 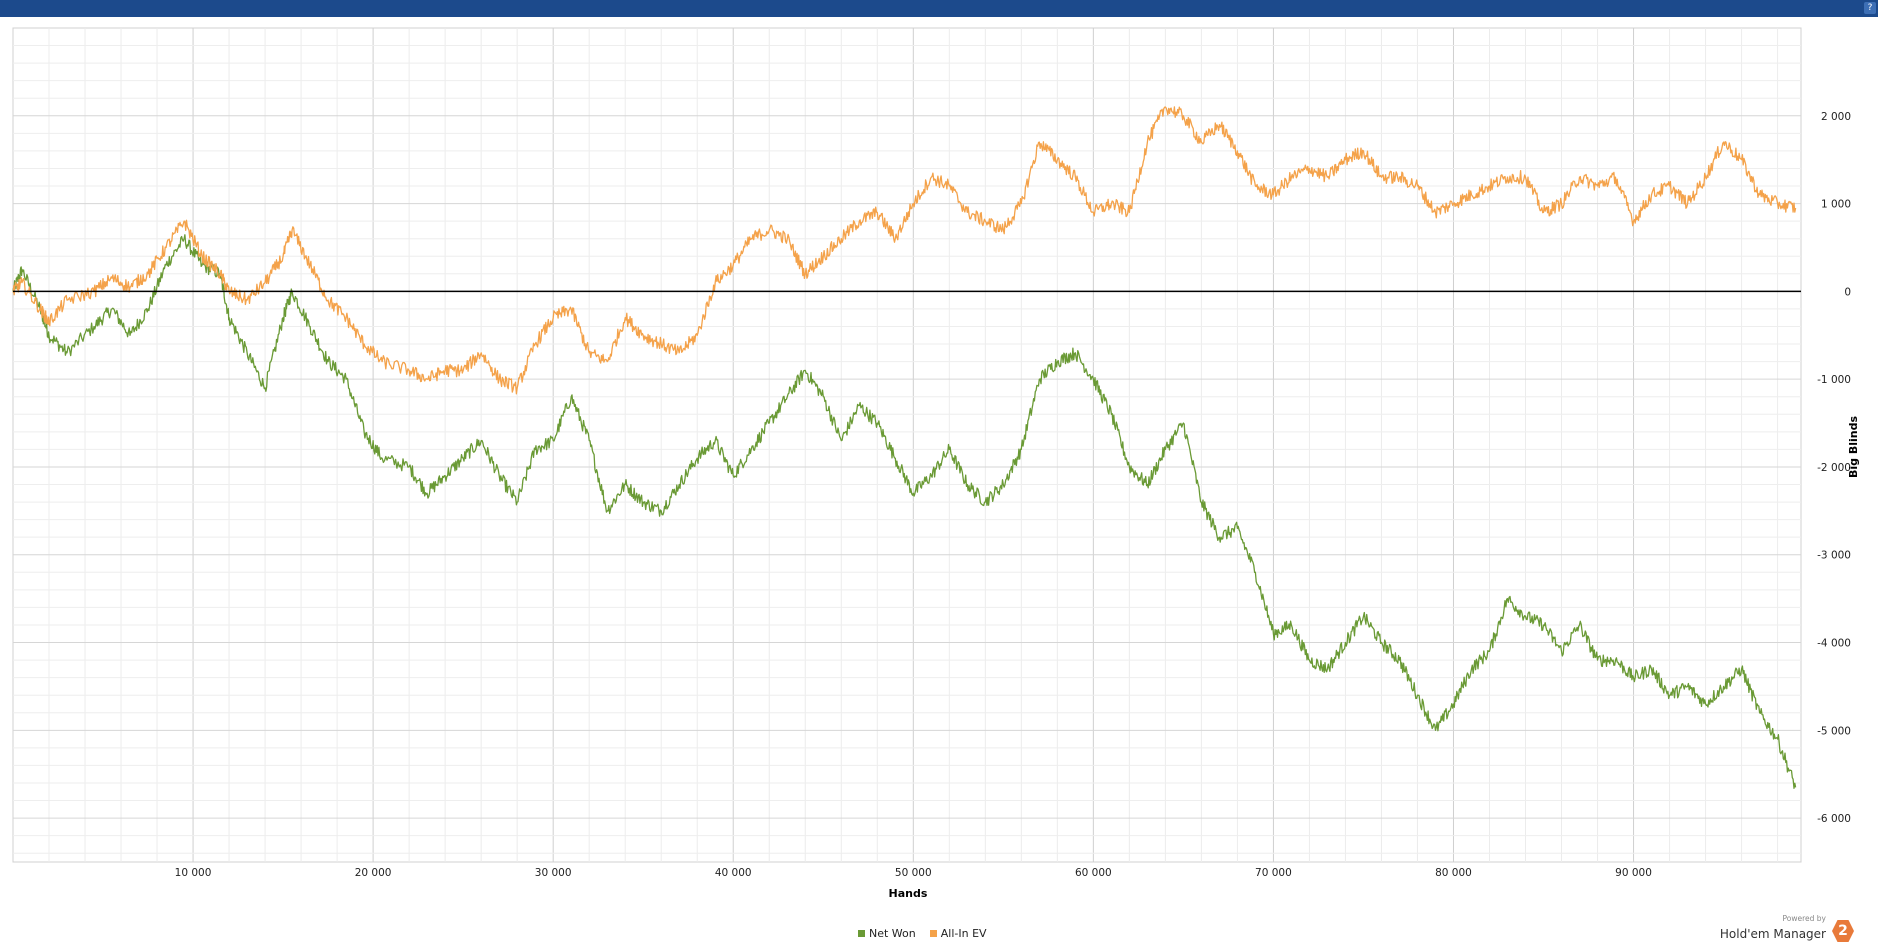 I want to click on legend-item-all-in-ev: All-In EV, so click(x=958, y=933).